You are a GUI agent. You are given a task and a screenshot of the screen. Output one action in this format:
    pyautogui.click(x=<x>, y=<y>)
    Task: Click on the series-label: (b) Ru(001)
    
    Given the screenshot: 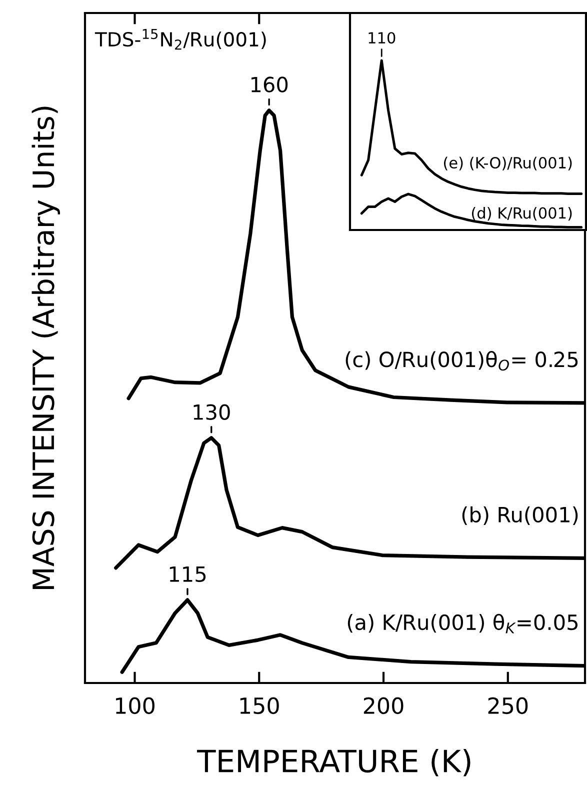 What is the action you would take?
    pyautogui.click(x=520, y=515)
    